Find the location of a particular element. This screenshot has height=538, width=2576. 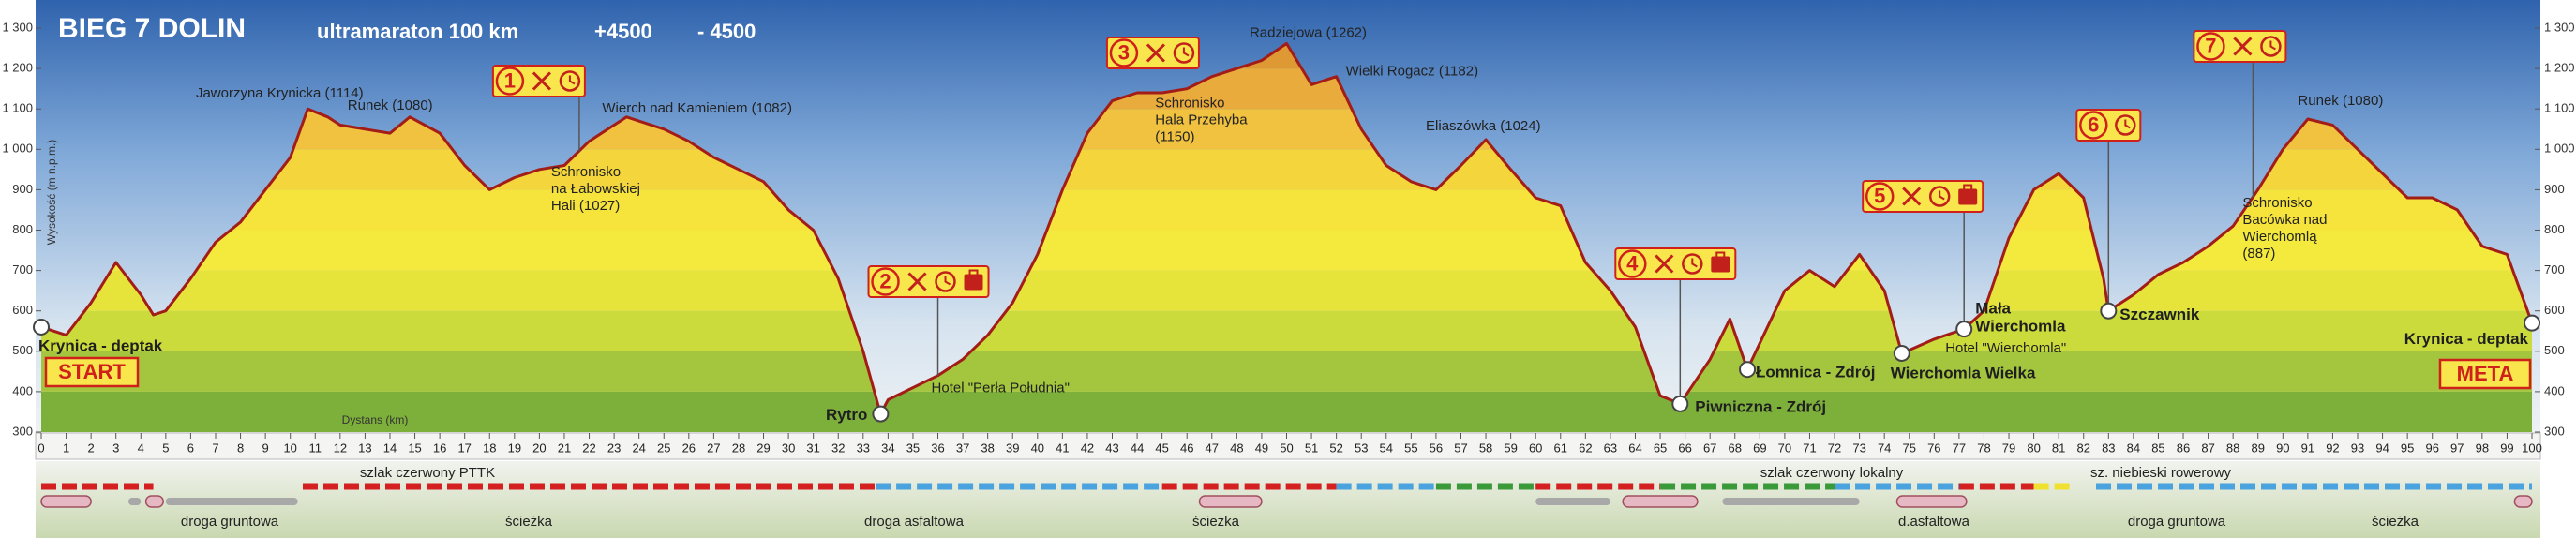

x-tick-label: 40 is located at coordinates (1038, 448).